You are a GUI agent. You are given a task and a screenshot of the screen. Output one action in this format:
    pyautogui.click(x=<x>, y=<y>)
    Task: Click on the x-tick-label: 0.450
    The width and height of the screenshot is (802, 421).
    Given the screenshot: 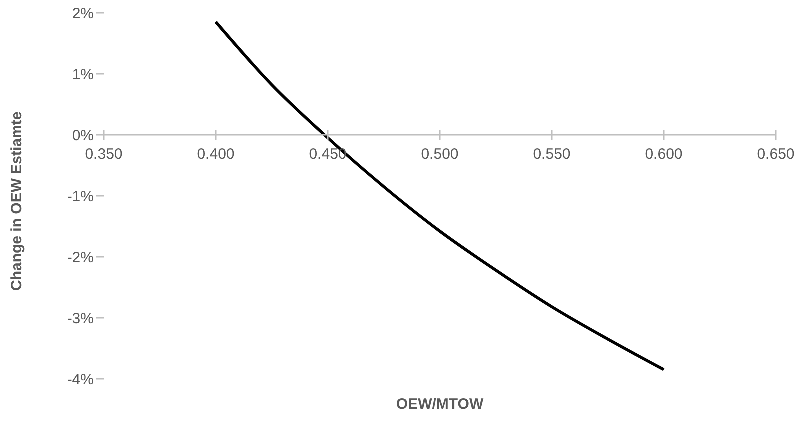 What is the action you would take?
    pyautogui.click(x=328, y=154)
    